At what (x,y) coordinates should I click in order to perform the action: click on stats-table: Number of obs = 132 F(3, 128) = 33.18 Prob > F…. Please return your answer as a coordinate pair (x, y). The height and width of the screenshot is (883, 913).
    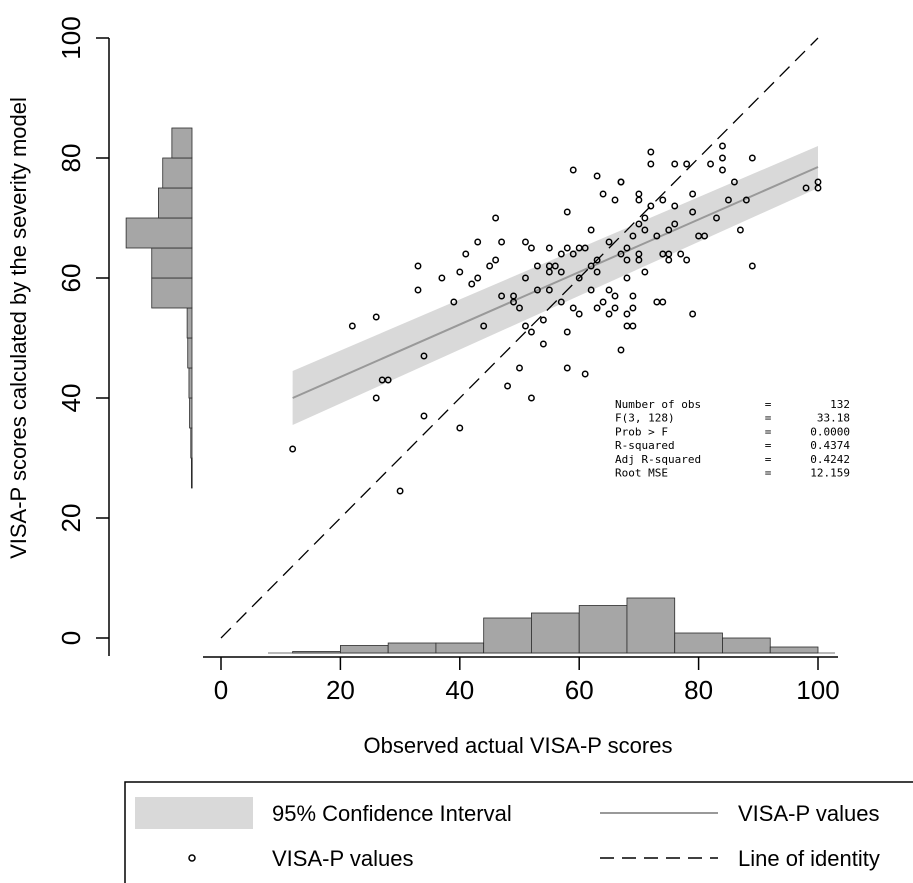
    Looking at the image, I should click on (732, 439).